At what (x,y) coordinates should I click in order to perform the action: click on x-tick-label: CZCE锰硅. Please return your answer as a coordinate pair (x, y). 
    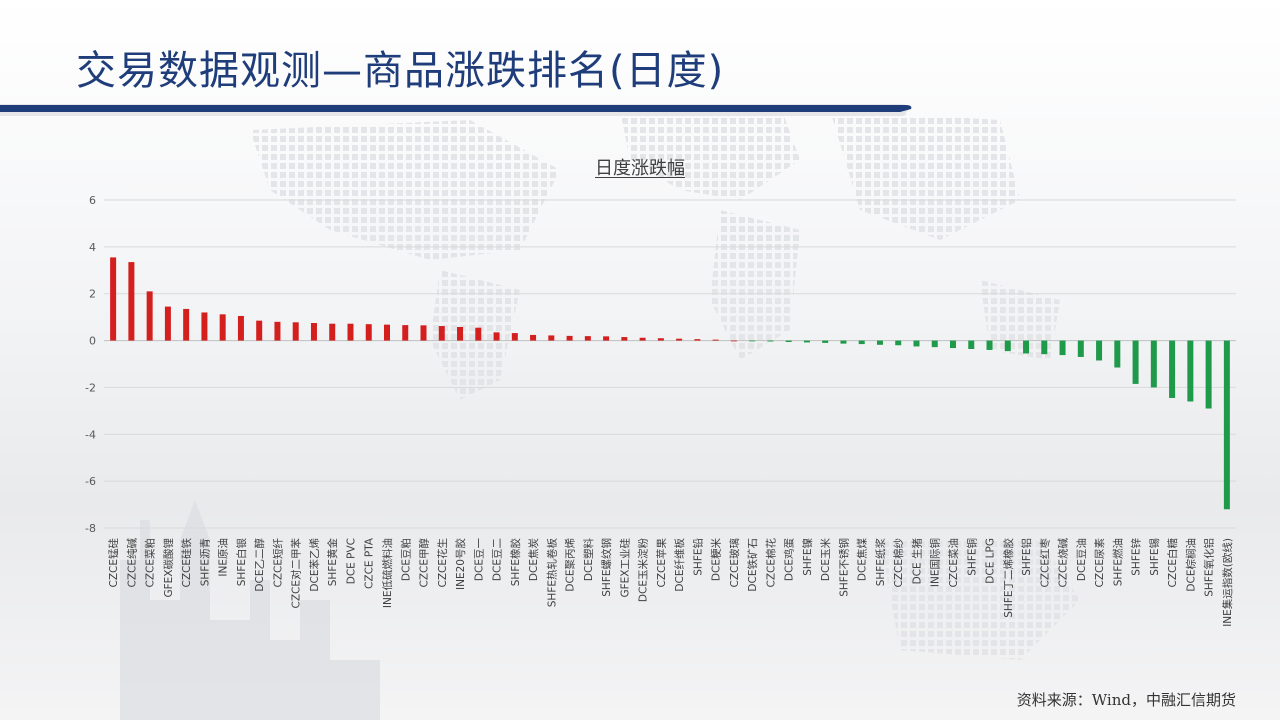
    Looking at the image, I should click on (113, 563).